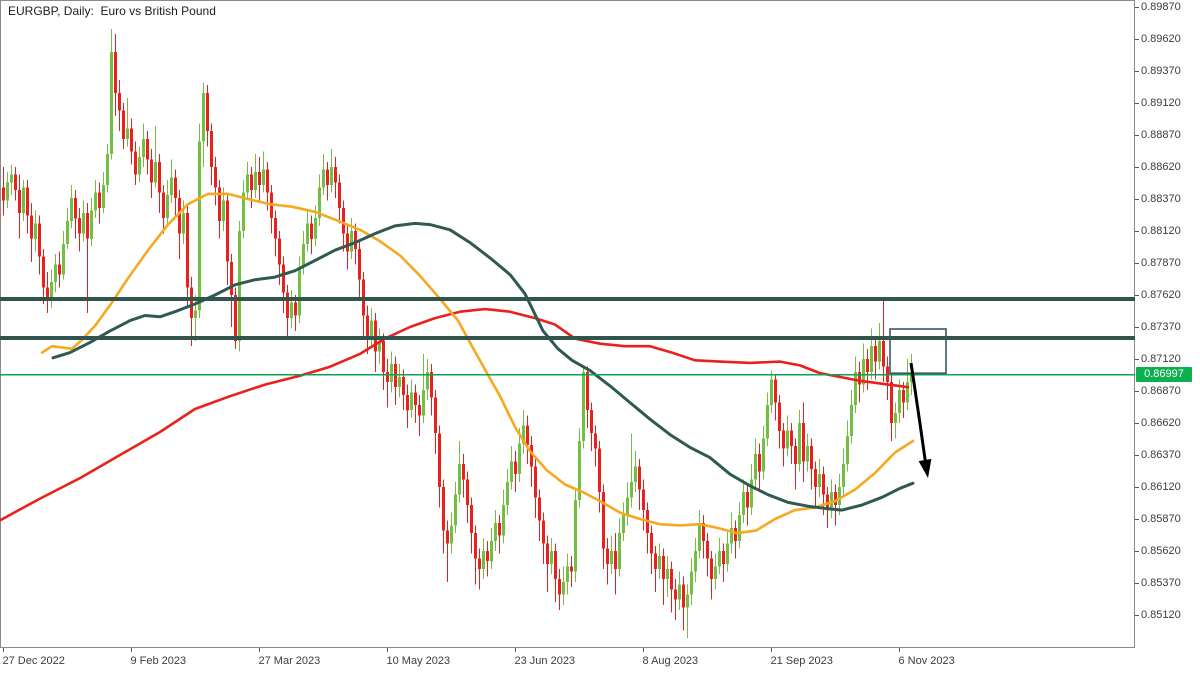 This screenshot has width=1200, height=675. I want to click on price-label: 0.86620, so click(1161, 422).